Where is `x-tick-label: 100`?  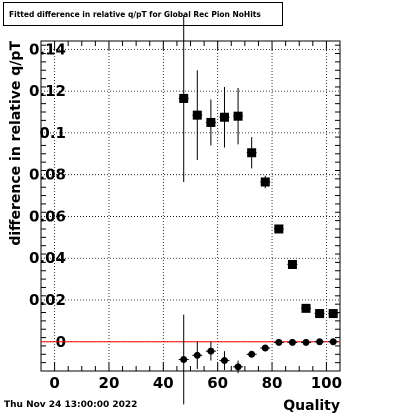
x-tick-label: 100 is located at coordinates (326, 383).